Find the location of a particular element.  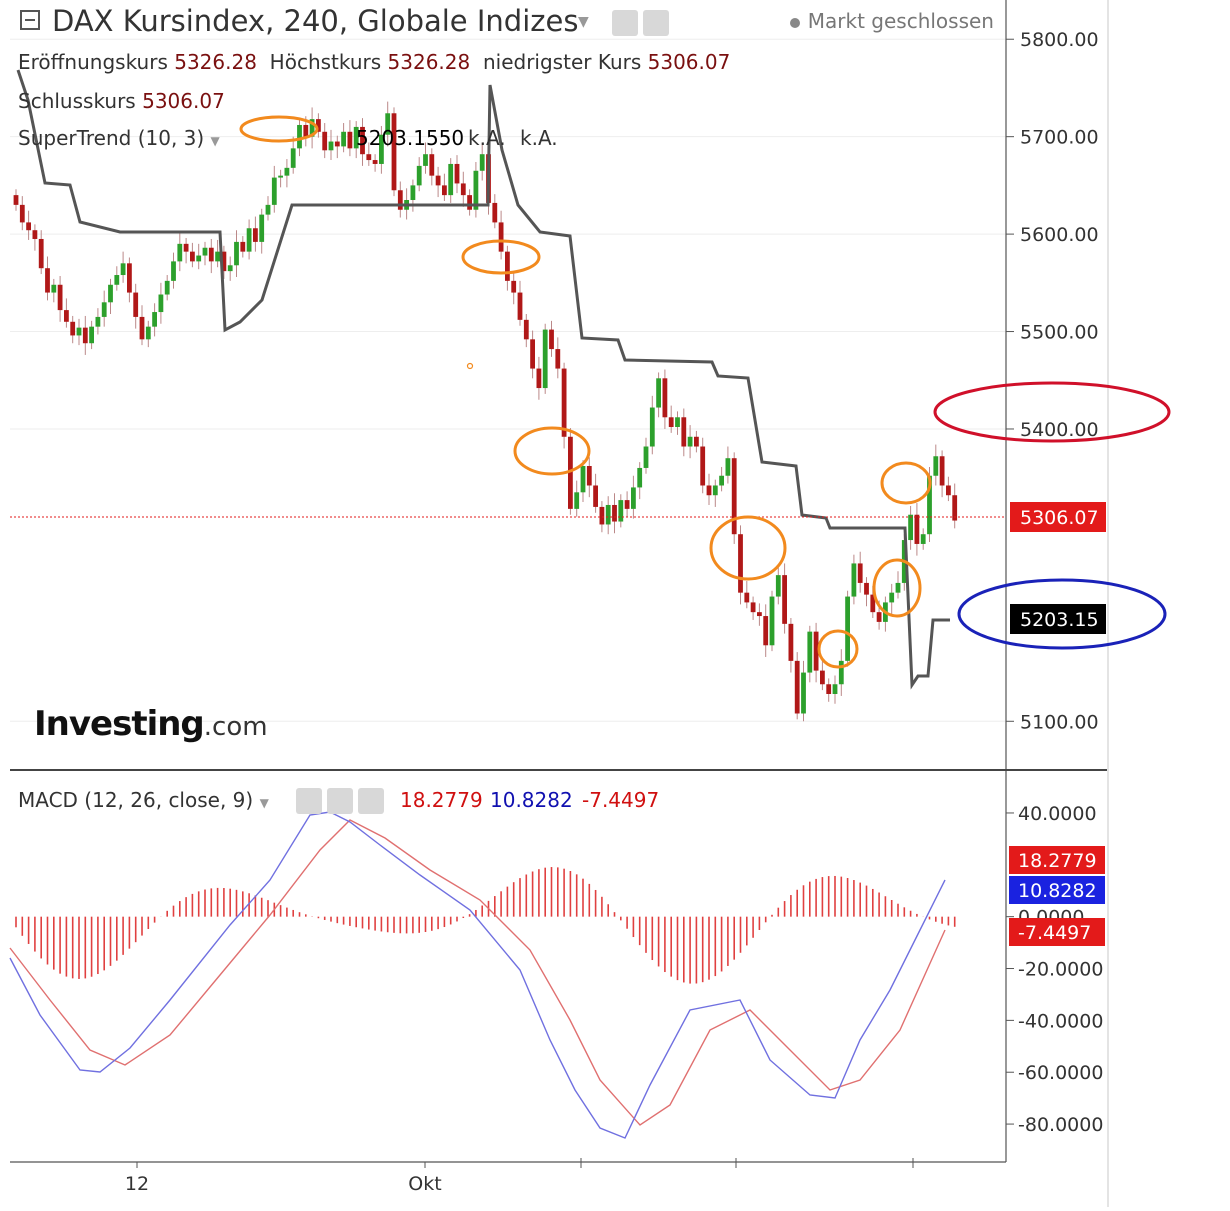

price-tick-label: 5600.00 is located at coordinates (1059, 235).